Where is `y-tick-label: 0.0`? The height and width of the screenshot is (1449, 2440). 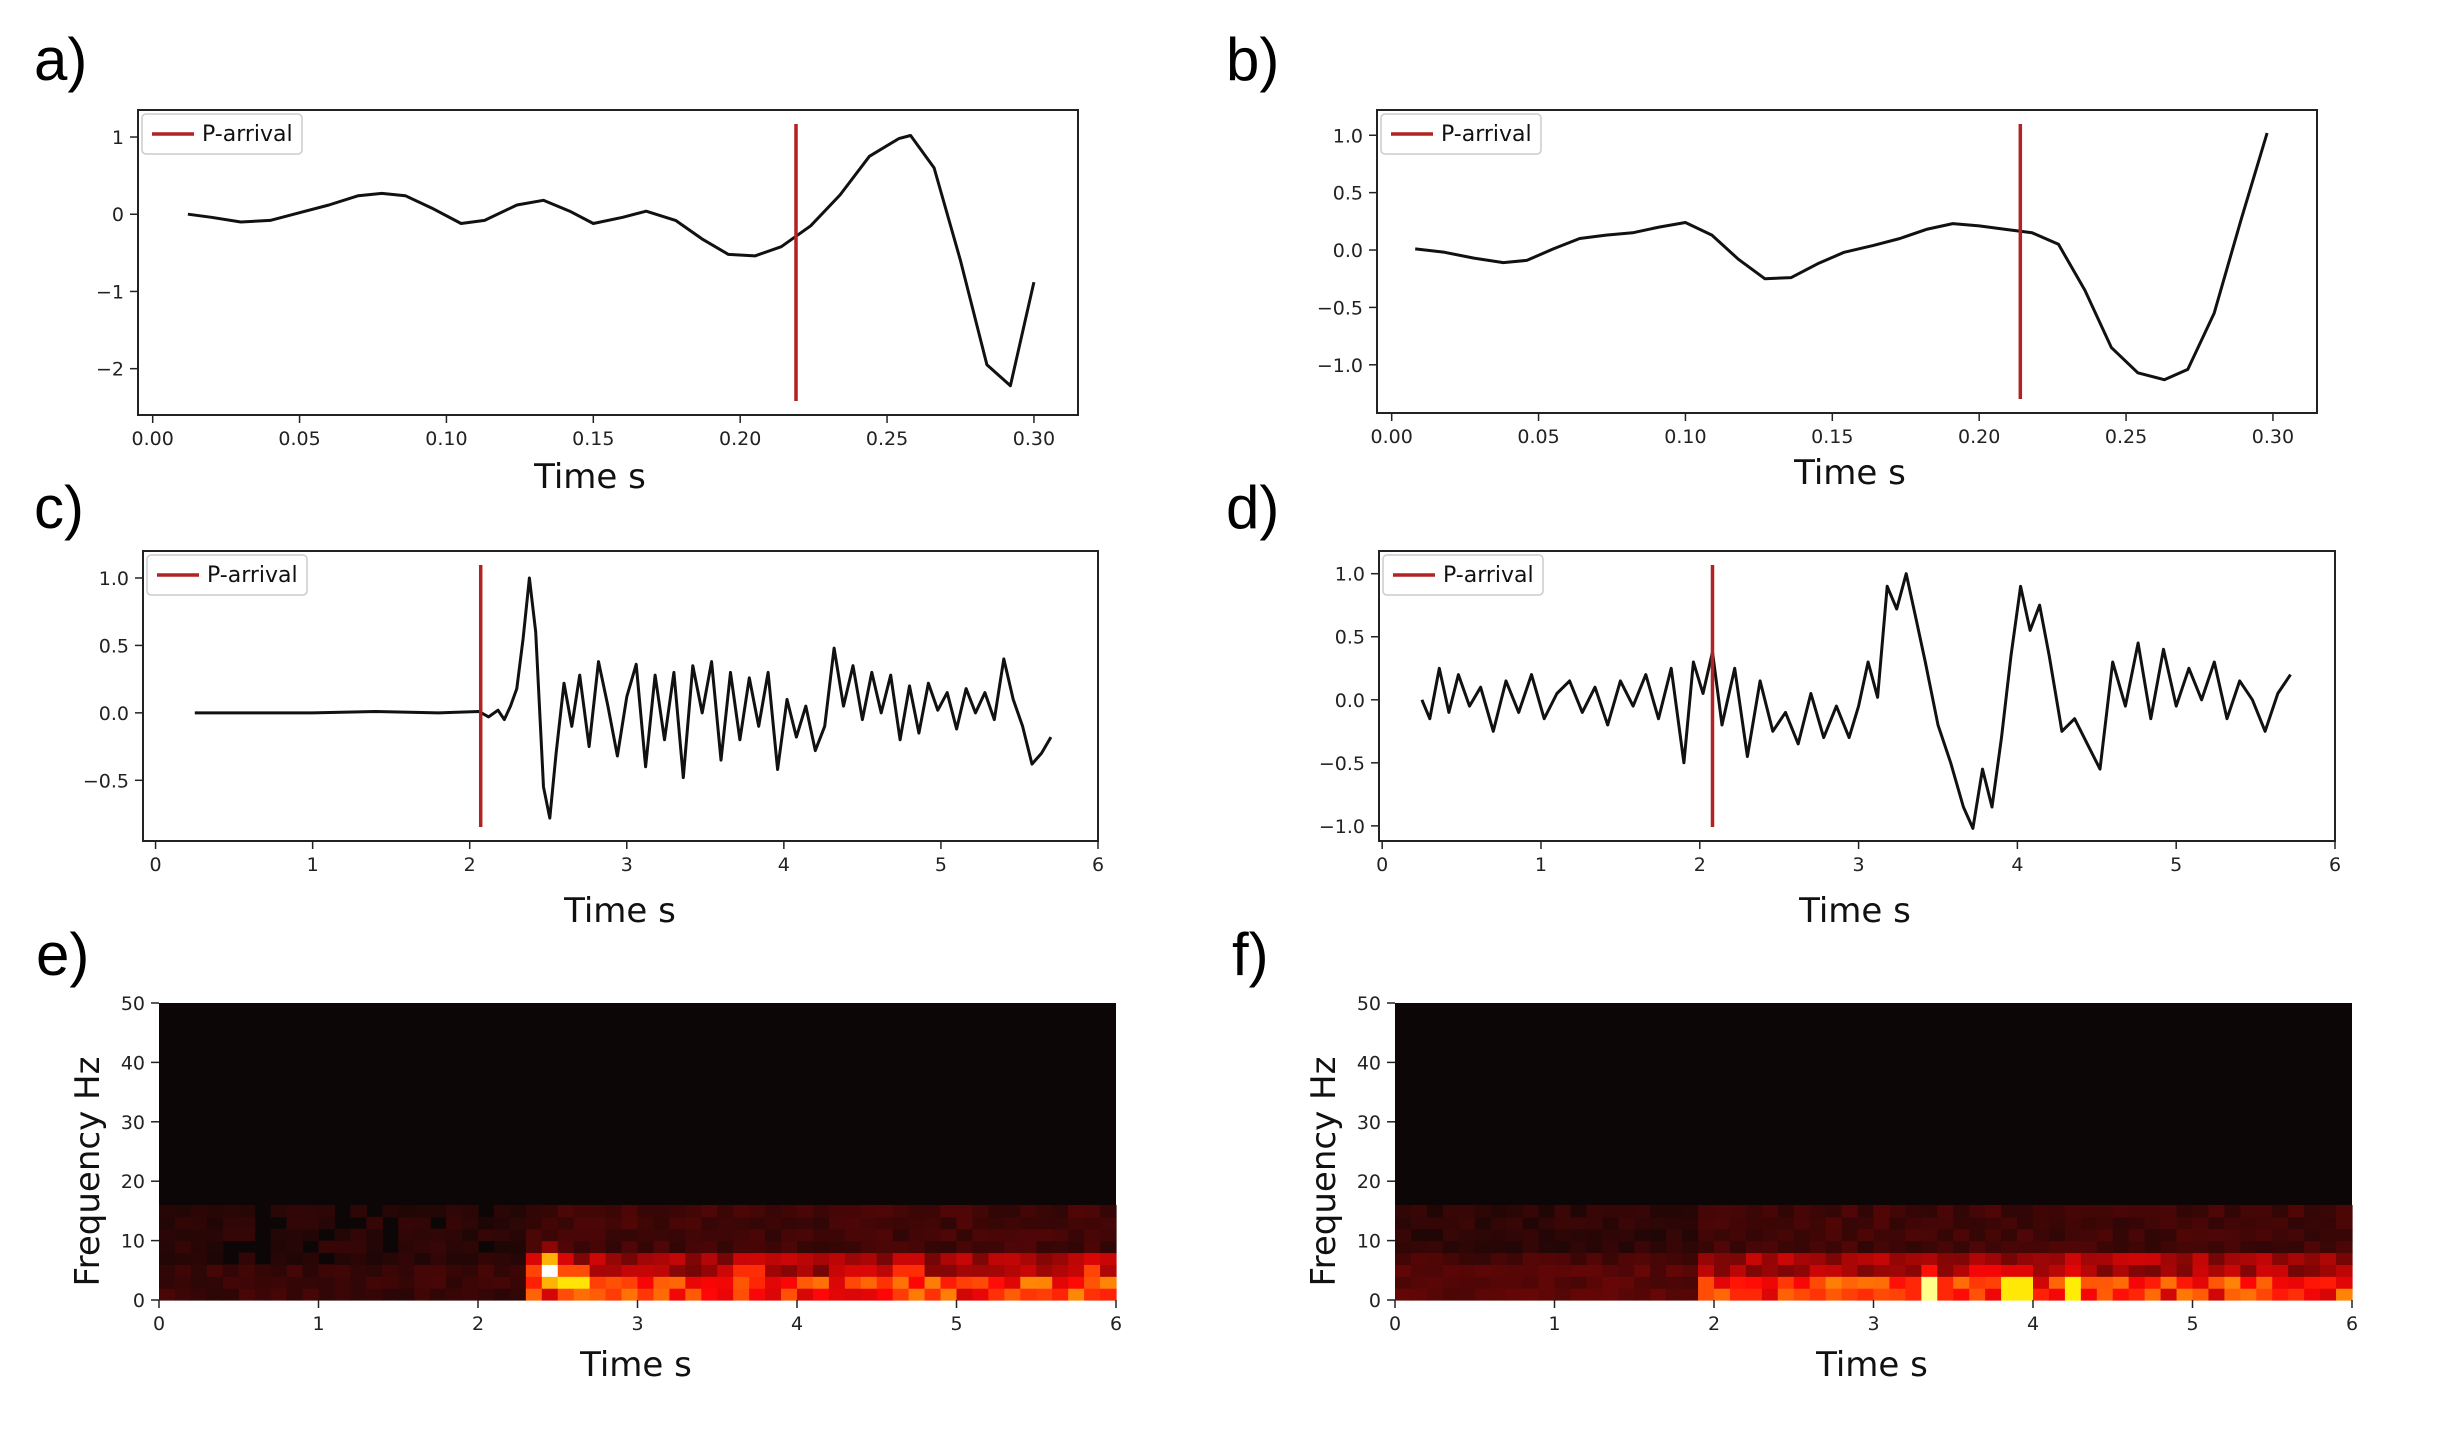
y-tick-label: 0.0 is located at coordinates (114, 714).